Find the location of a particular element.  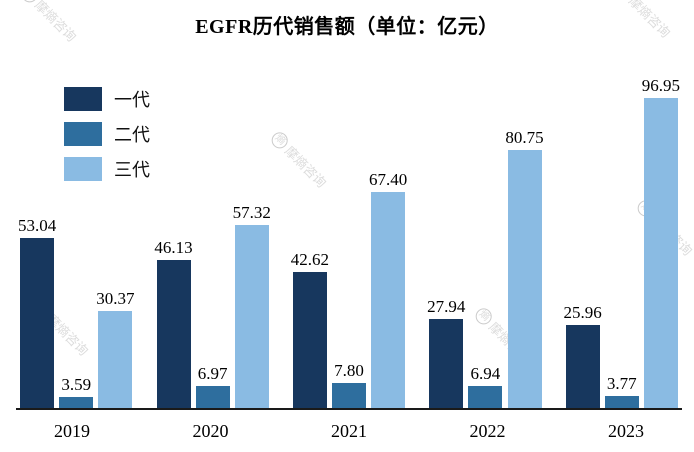

legend-item: 二代 is located at coordinates (107, 134).